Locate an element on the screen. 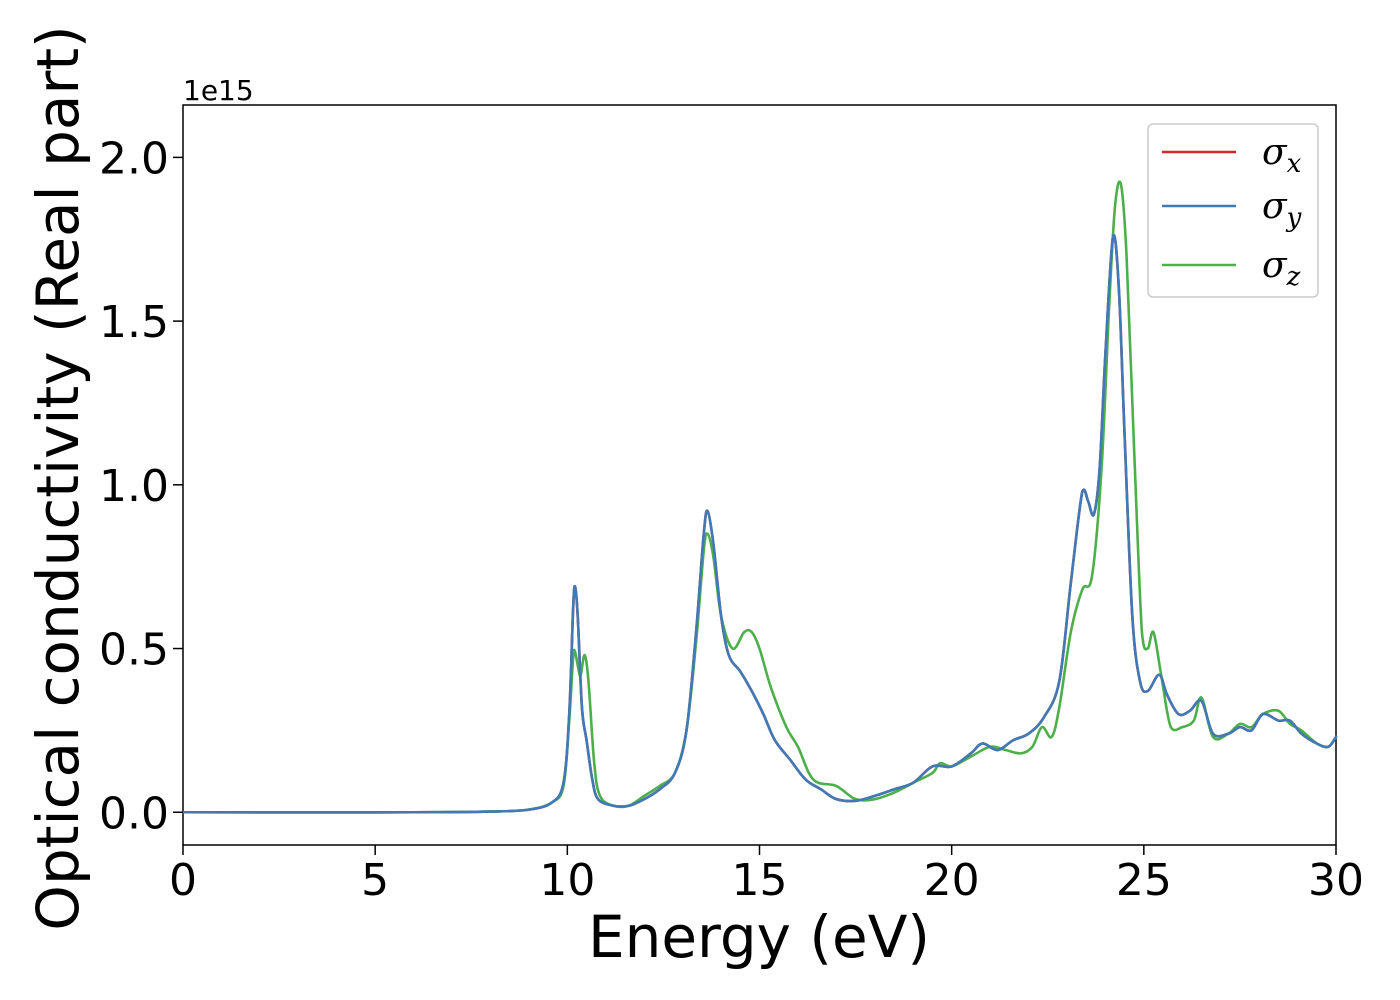  y-axis-ticks: 0.0 0.5 1.0 1.5 2.0 is located at coordinates (141, 486).